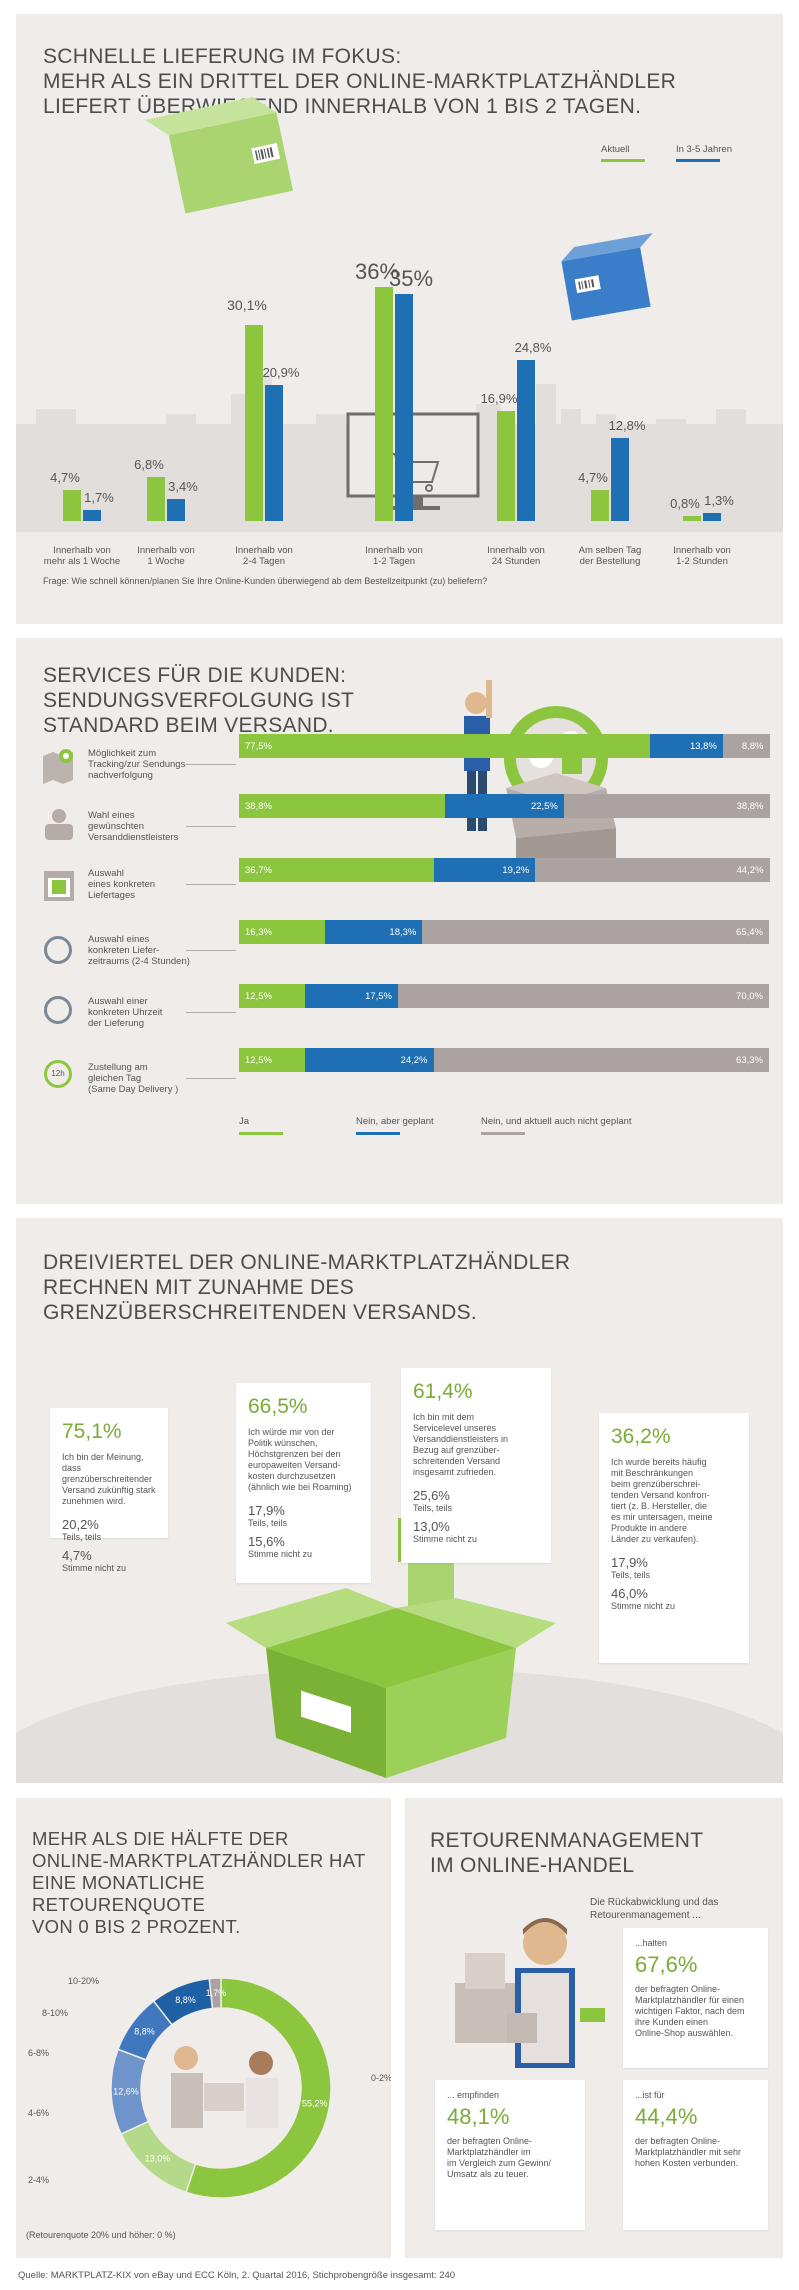  What do you see at coordinates (264, 556) in the screenshot?
I see `category-label: Innerhalb von 2-4 Tagen` at bounding box center [264, 556].